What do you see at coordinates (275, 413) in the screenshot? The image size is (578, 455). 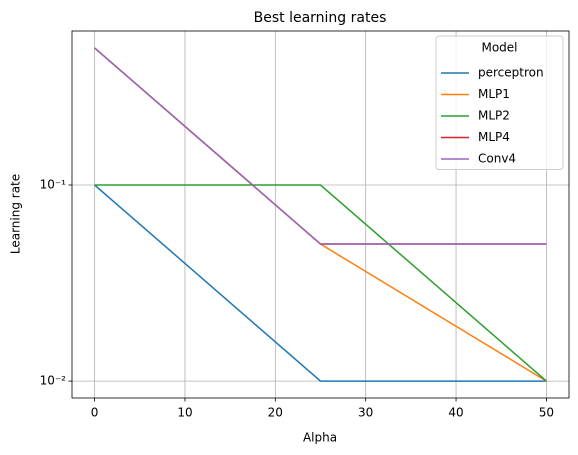 I see `x-tick-label: 20` at bounding box center [275, 413].